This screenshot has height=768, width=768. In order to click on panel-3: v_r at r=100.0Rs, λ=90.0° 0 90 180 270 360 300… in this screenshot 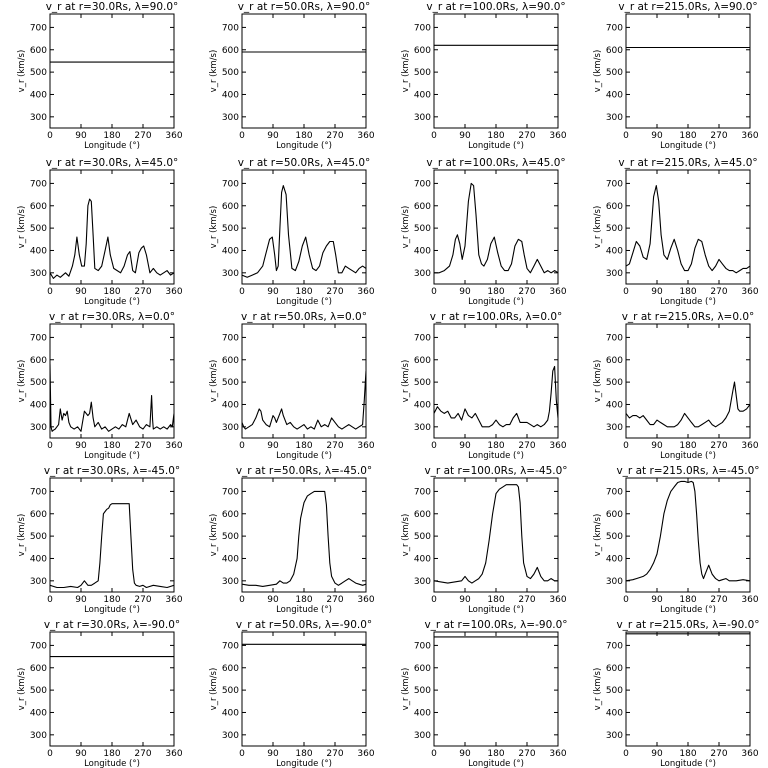, I will do `click(484, 76)`.